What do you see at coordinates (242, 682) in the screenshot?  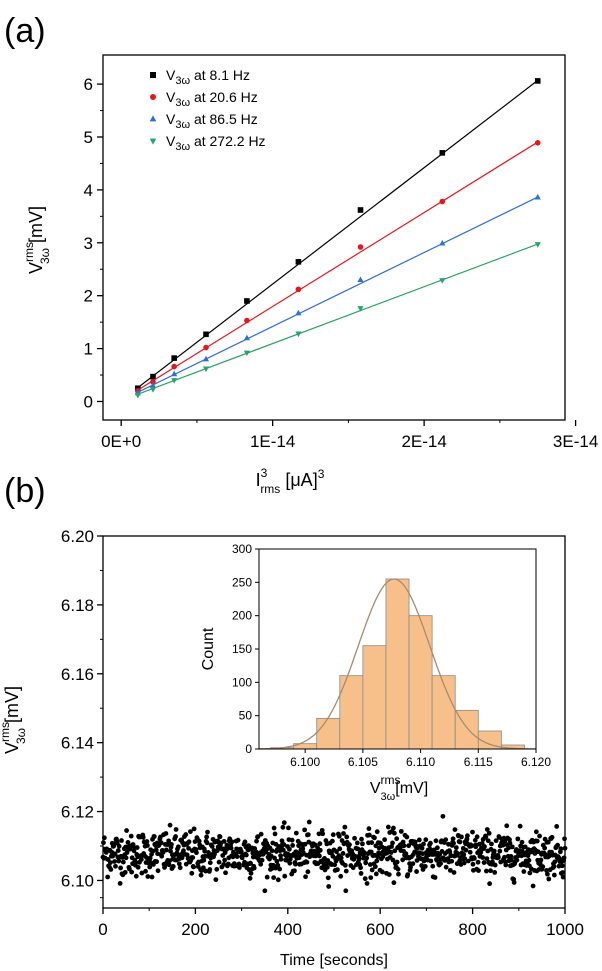 I see `inset-ytick-label: 100` at bounding box center [242, 682].